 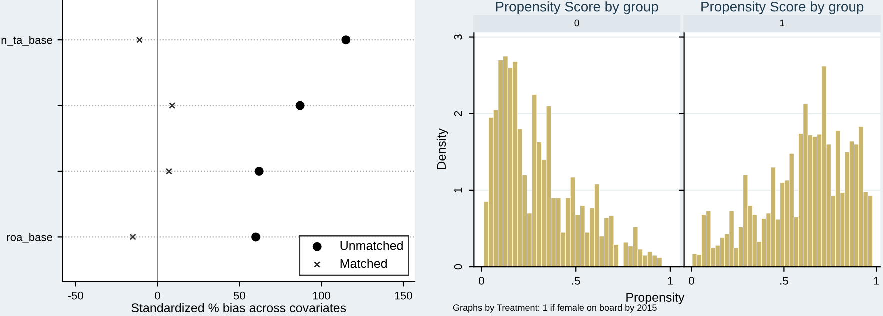 What do you see at coordinates (76, 296) in the screenshot?
I see `x-tick-label: -50` at bounding box center [76, 296].